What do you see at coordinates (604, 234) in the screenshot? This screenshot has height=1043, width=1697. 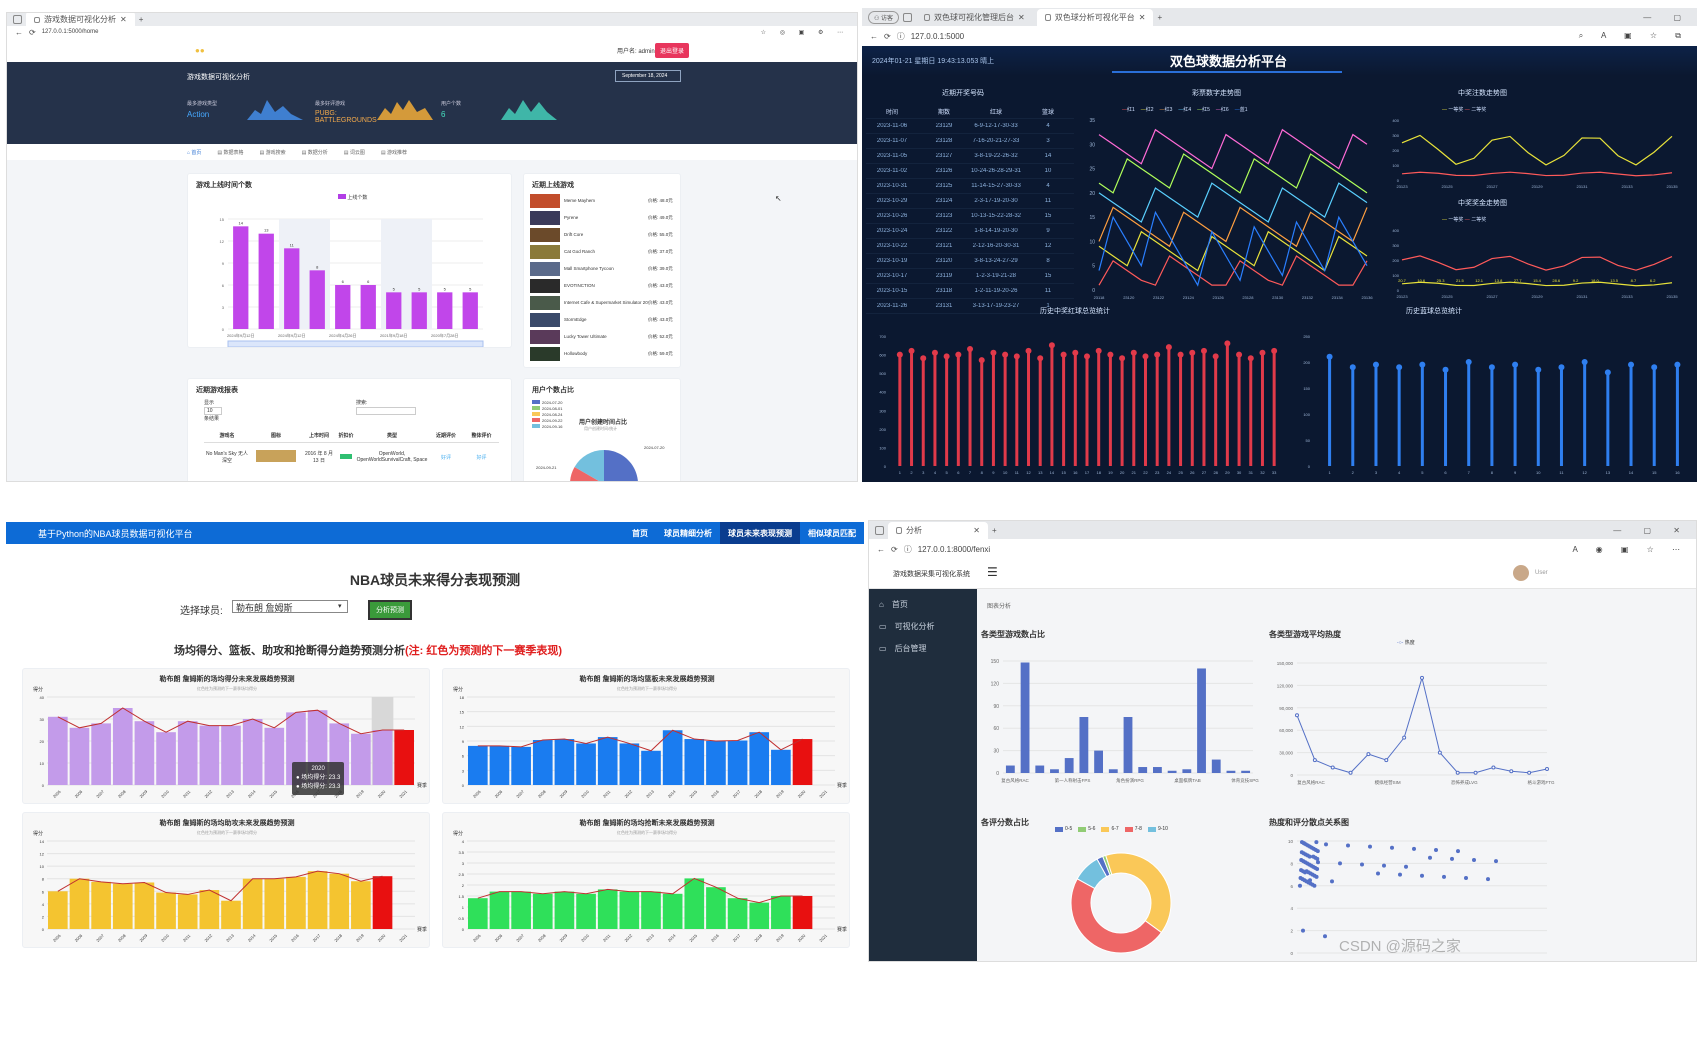 I see `list-item: Drift Core 价格: 55.0元` at bounding box center [604, 234].